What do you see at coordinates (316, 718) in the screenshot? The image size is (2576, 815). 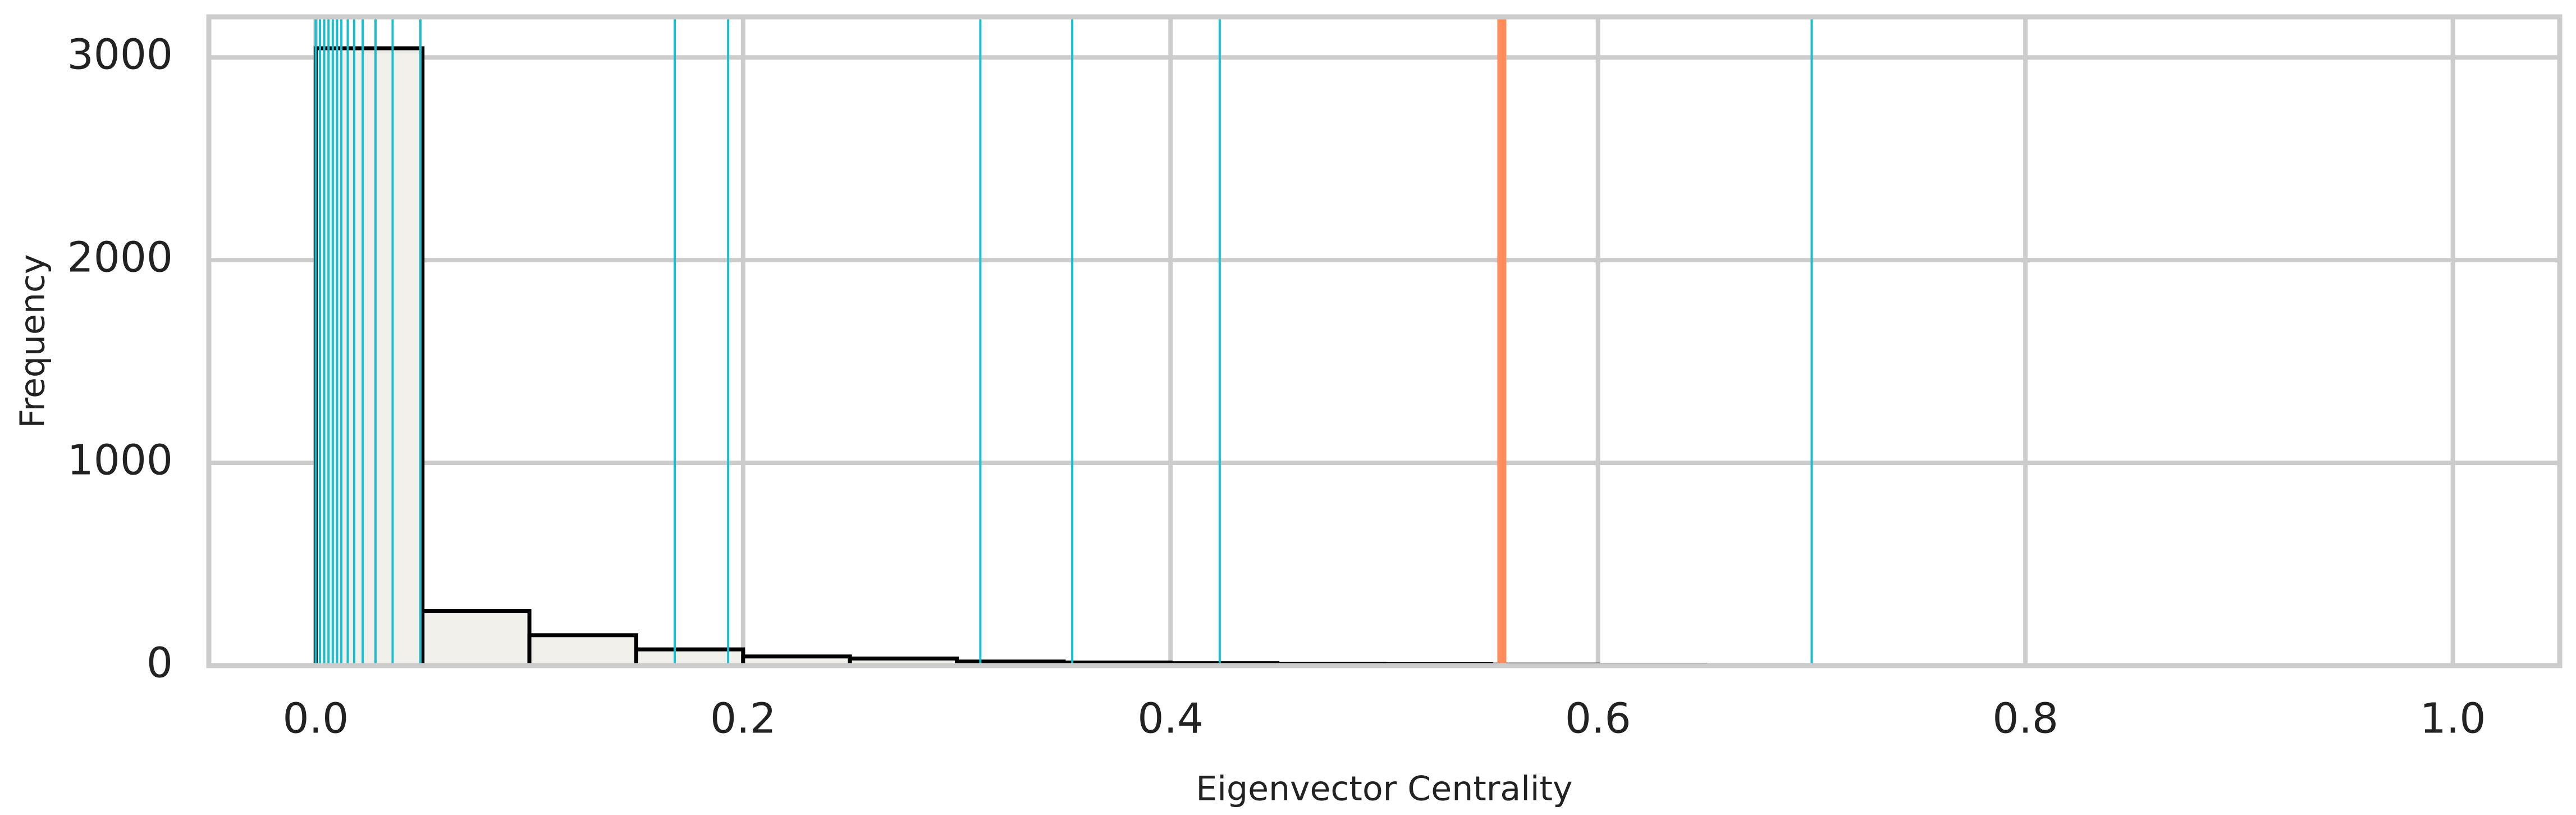 I see `x-tick-label: 0.0` at bounding box center [316, 718].